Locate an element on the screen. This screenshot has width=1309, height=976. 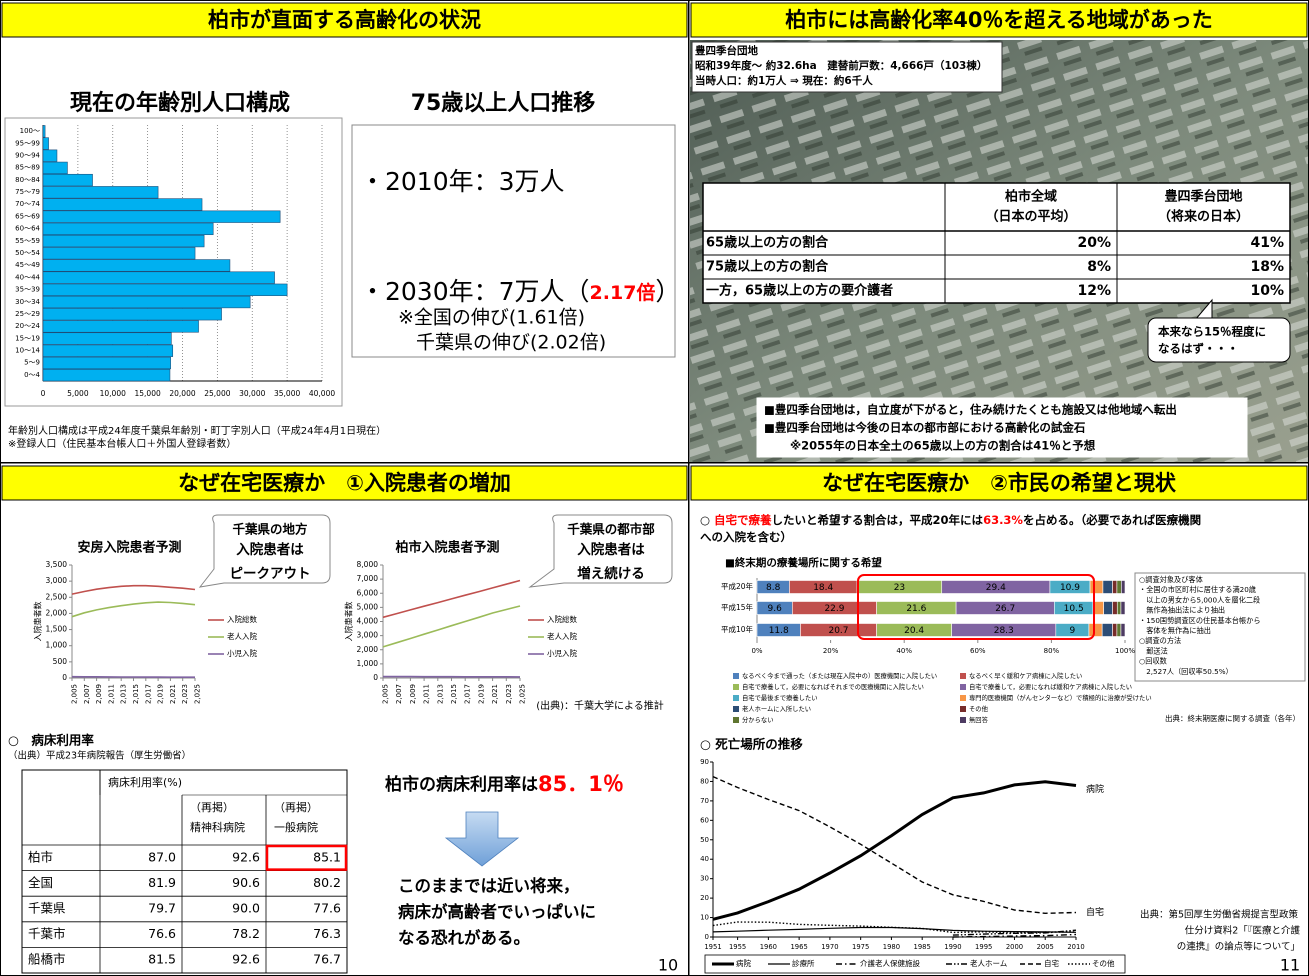
y-tick-label: 500 is located at coordinates (60, 661).